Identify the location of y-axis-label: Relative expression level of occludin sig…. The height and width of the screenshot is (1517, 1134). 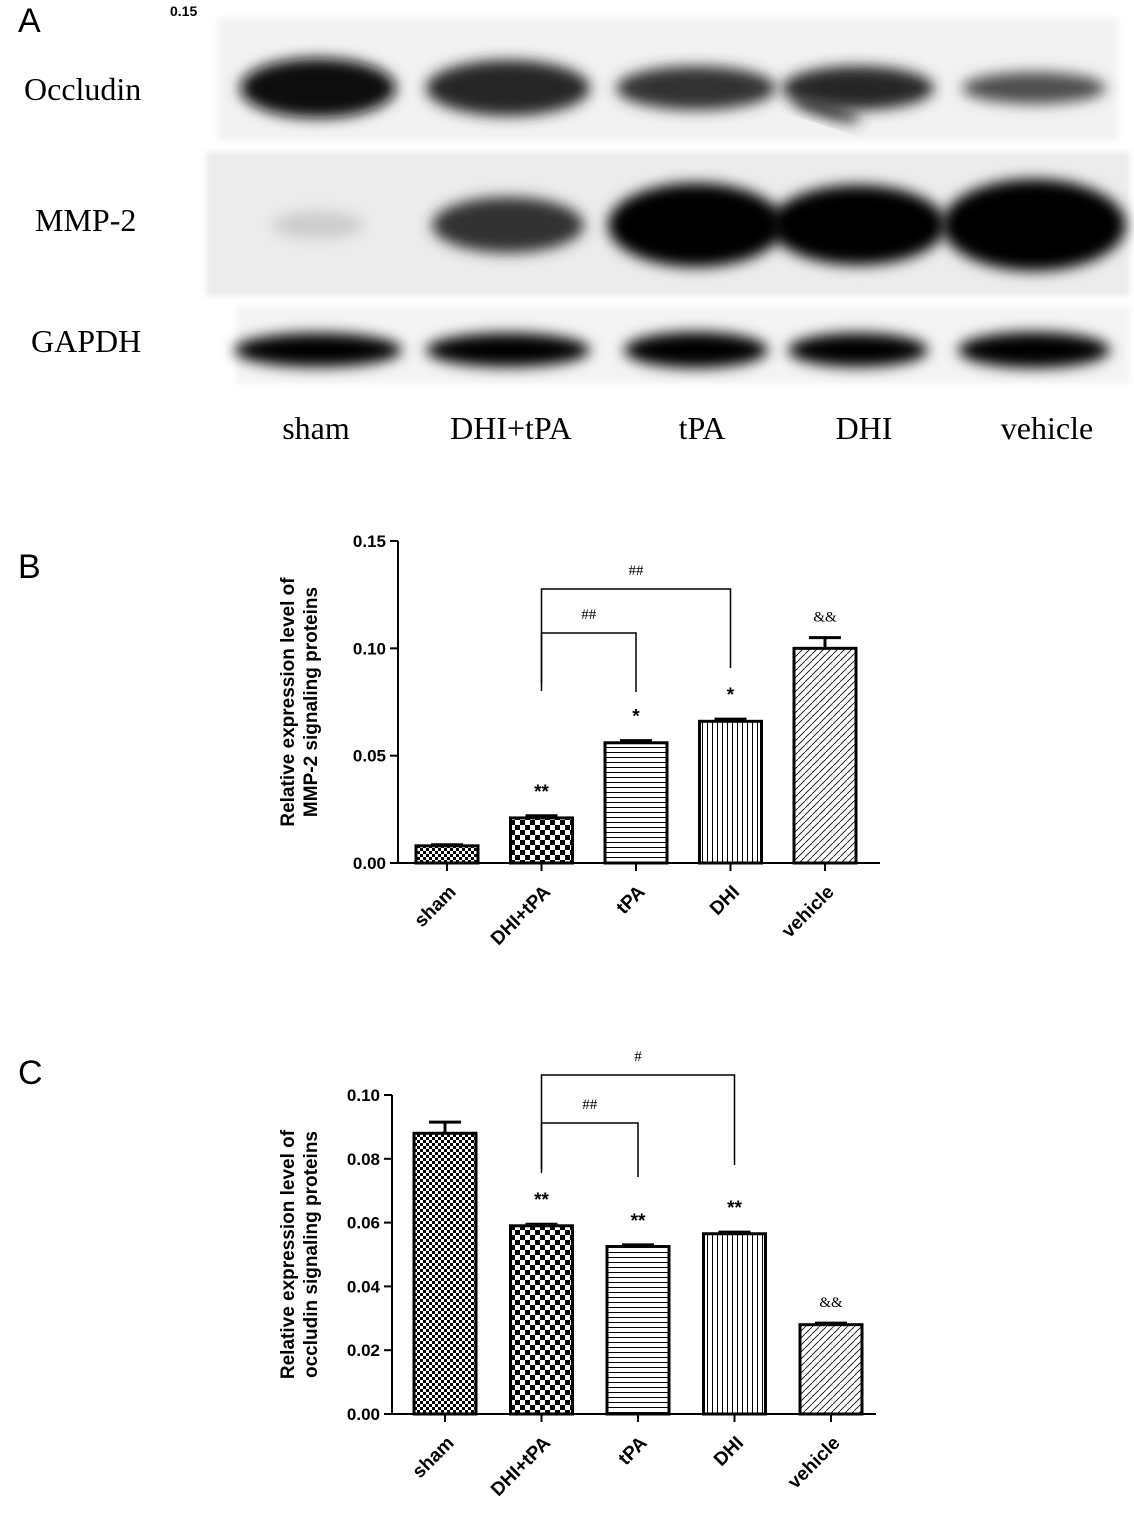
(300, 1254).